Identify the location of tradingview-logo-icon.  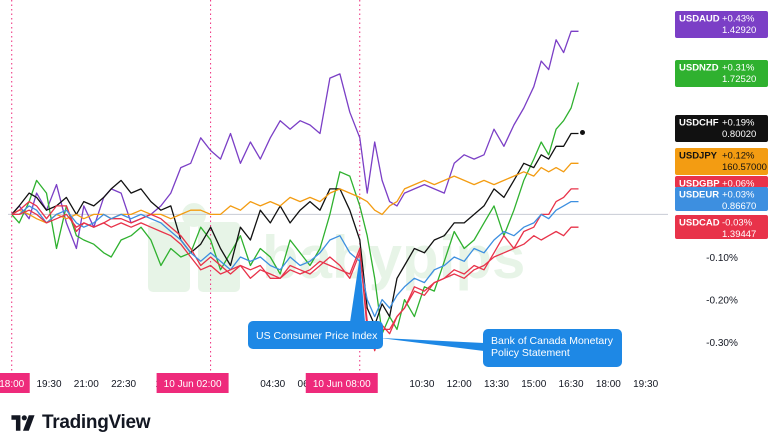
(23, 423).